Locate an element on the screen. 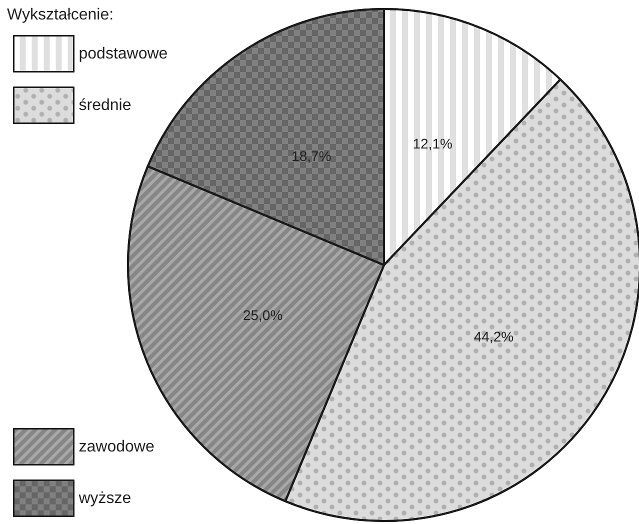  data-label: 44,2% is located at coordinates (494, 336).